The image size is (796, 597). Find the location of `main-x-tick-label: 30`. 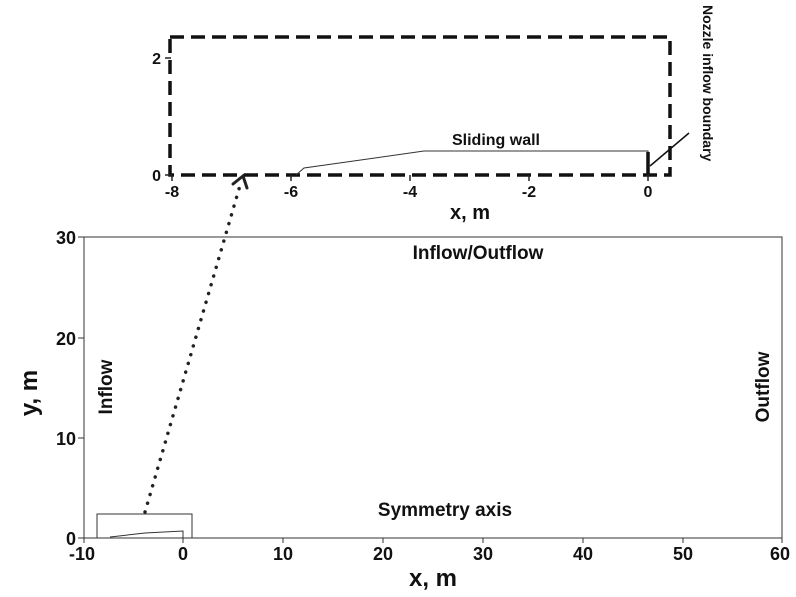

main-x-tick-label: 30 is located at coordinates (483, 554).